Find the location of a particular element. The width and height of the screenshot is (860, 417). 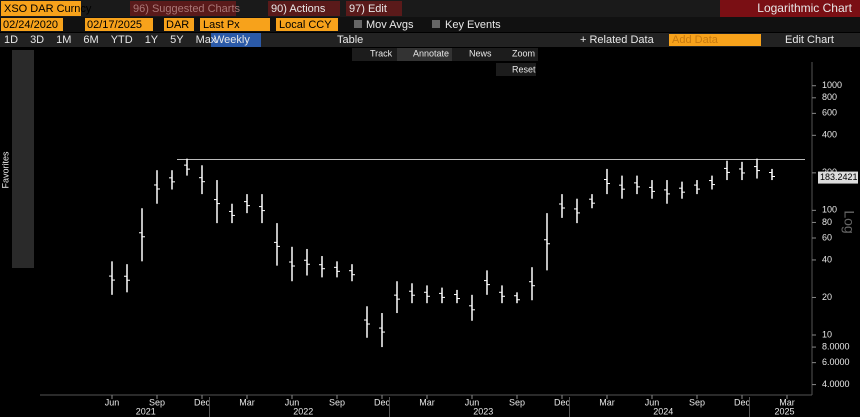

tool-active is located at coordinates (424, 54).